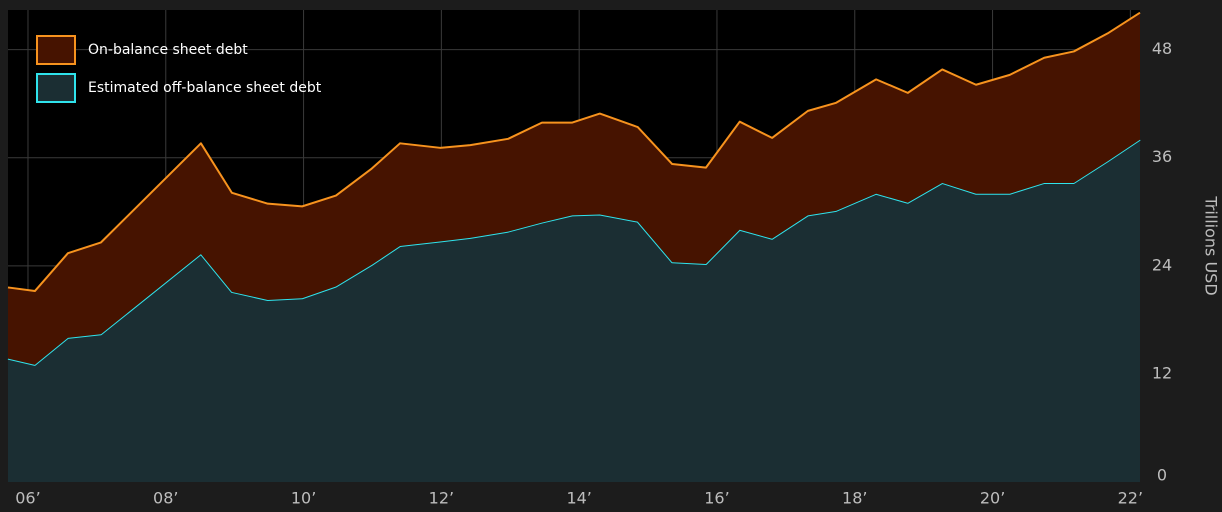 Image resolution: width=1222 pixels, height=512 pixels. What do you see at coordinates (1162, 475) in the screenshot?
I see `y-tick-label: 0` at bounding box center [1162, 475].